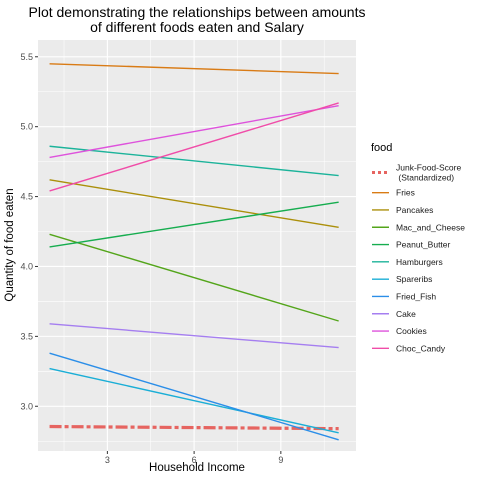  Describe the element at coordinates (26, 336) in the screenshot. I see `y-tick-label: 3.5` at that location.